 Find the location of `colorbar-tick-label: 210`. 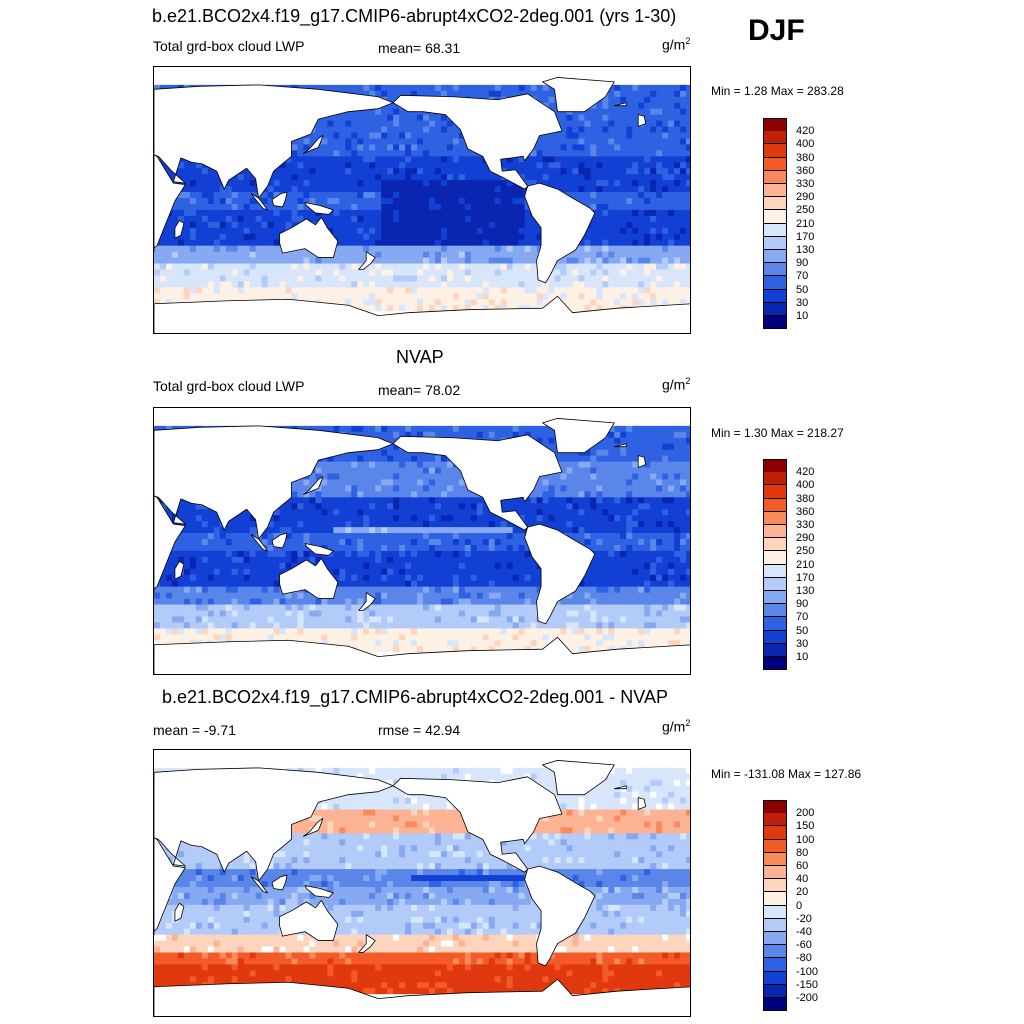

colorbar-tick-label: 210 is located at coordinates (805, 223).